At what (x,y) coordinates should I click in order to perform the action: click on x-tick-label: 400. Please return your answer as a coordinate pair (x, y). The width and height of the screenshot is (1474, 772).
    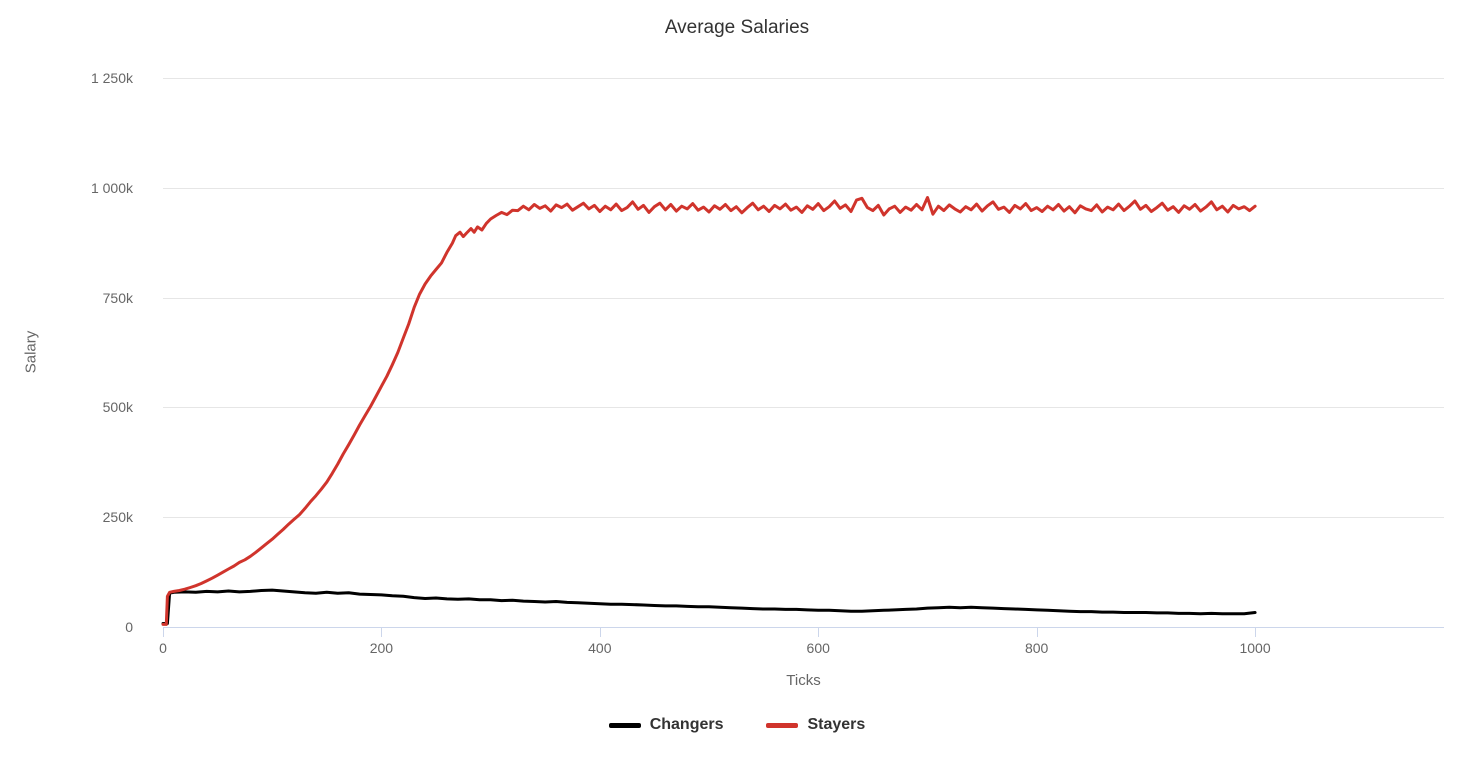
    Looking at the image, I should click on (600, 648).